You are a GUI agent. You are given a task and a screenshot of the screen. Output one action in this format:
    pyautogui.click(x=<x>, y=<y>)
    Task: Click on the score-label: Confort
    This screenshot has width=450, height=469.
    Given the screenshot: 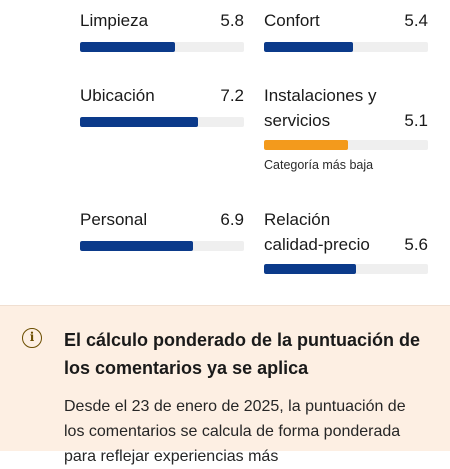 What is the action you would take?
    pyautogui.click(x=292, y=20)
    